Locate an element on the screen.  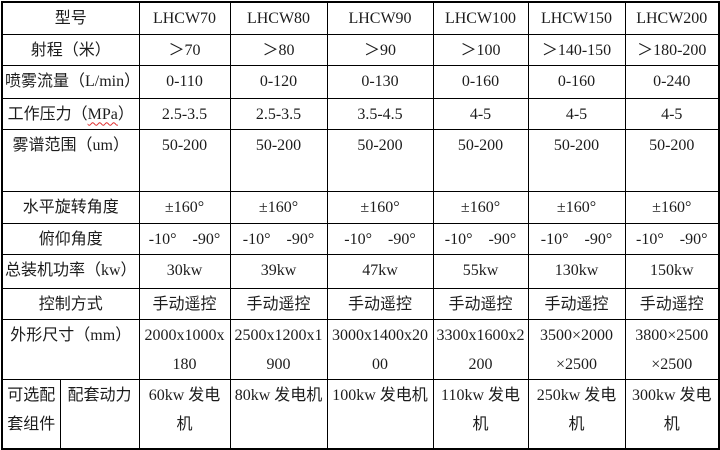
spec-value-cell: 39kw is located at coordinates (278, 271).